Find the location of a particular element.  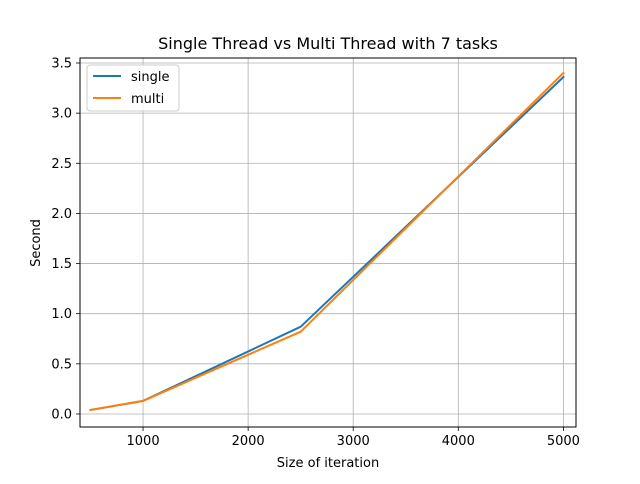

y-axis-label: Second is located at coordinates (36, 243).